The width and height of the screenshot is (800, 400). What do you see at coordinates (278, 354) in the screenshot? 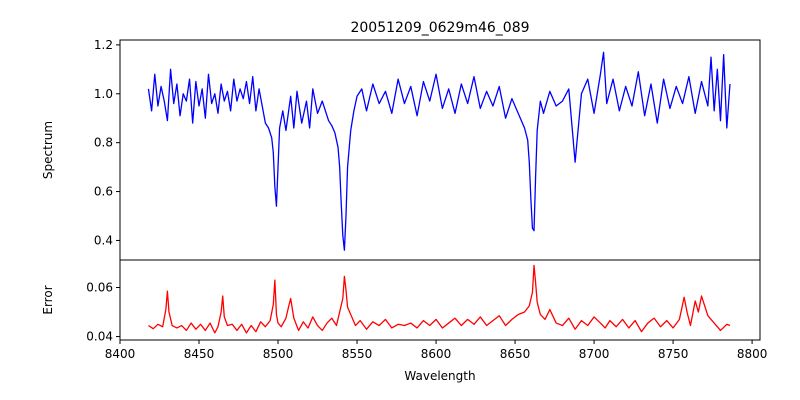
I see `x-tick-label: 8500` at bounding box center [278, 354].